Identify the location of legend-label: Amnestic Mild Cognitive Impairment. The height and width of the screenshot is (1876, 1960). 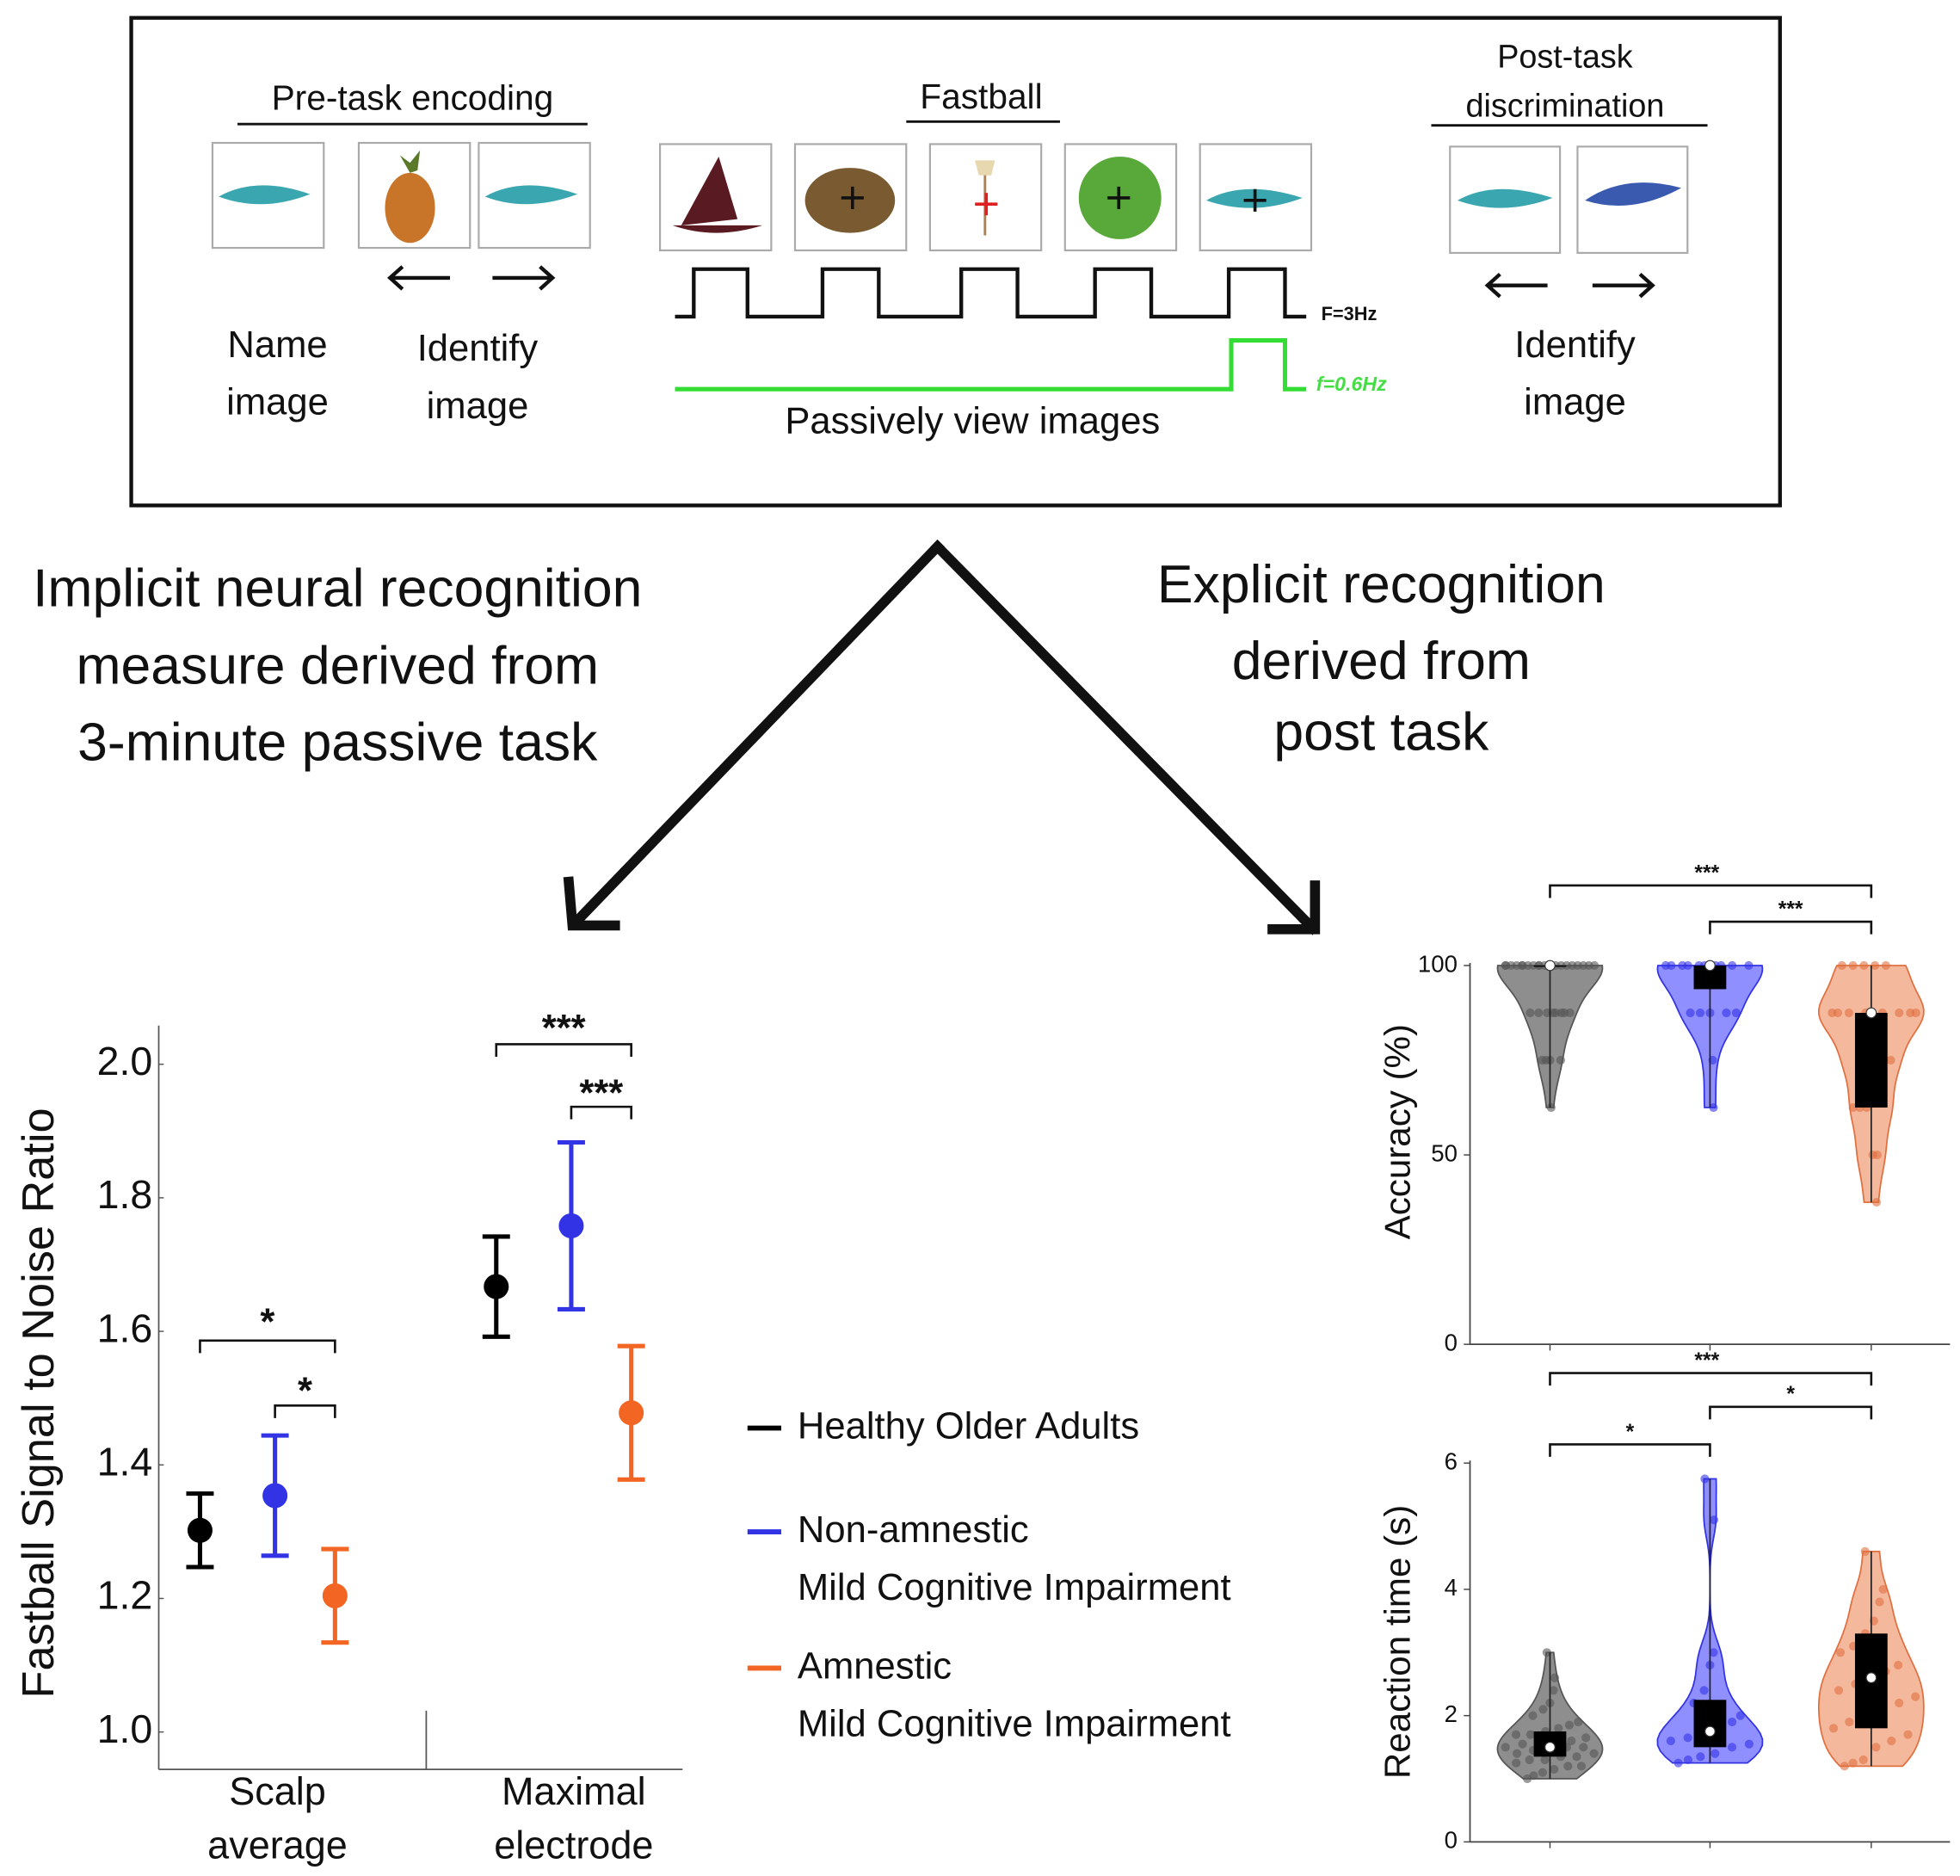
(1015, 1694).